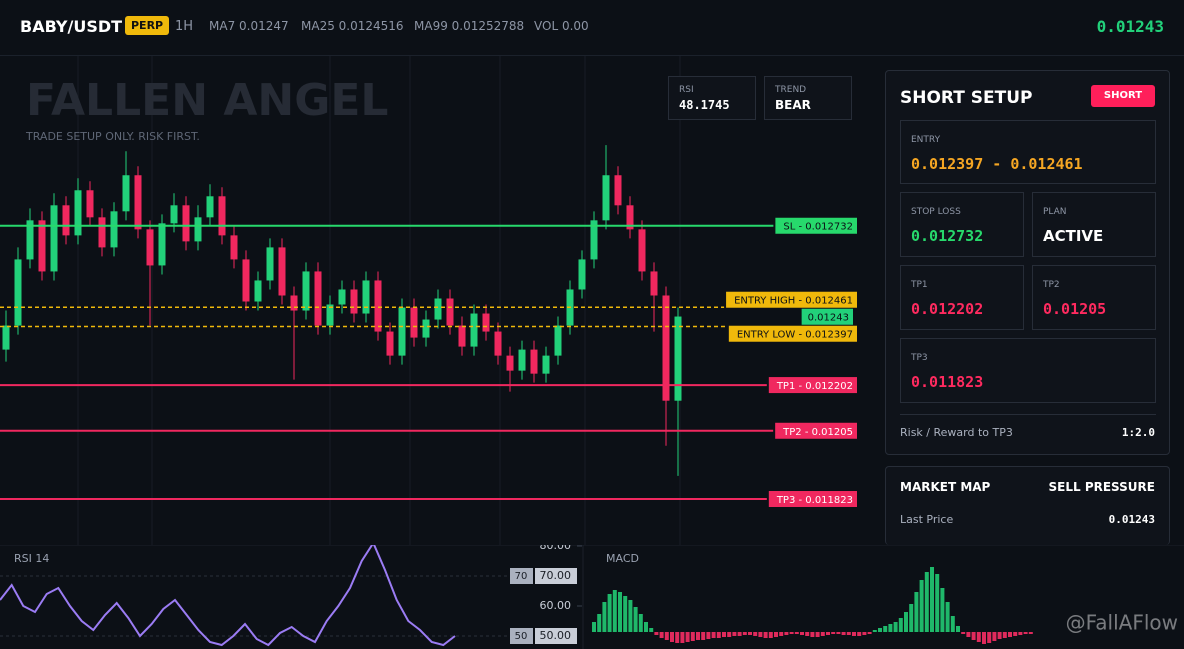  I want to click on card-label: TP1, so click(919, 285).